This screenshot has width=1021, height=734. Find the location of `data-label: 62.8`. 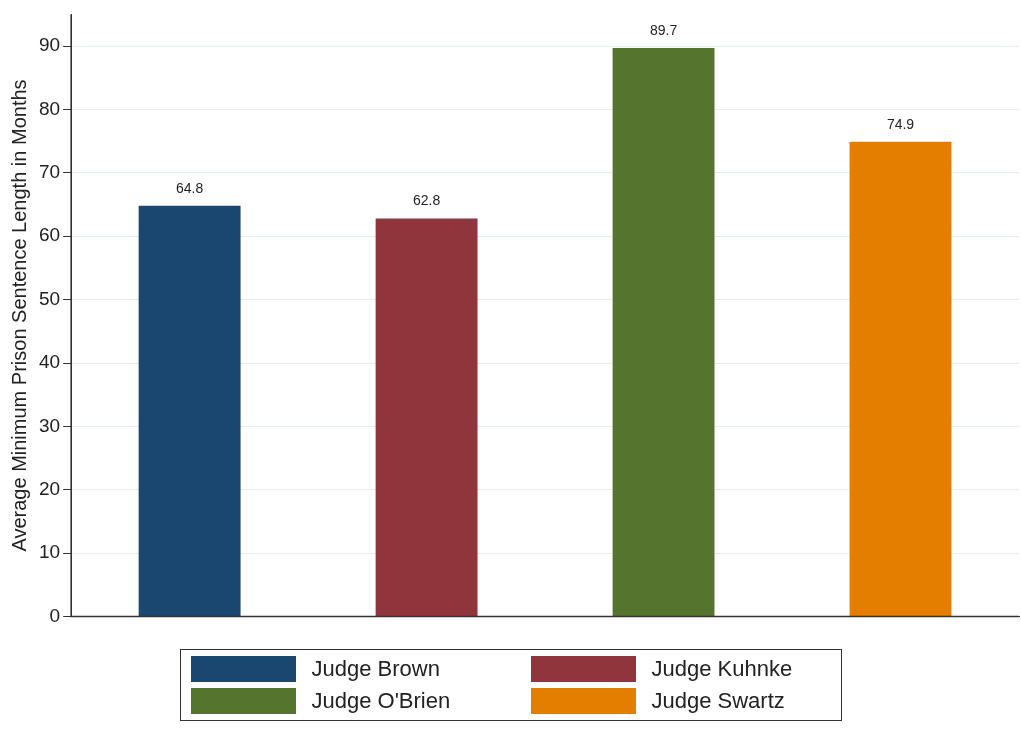

data-label: 62.8 is located at coordinates (426, 200).